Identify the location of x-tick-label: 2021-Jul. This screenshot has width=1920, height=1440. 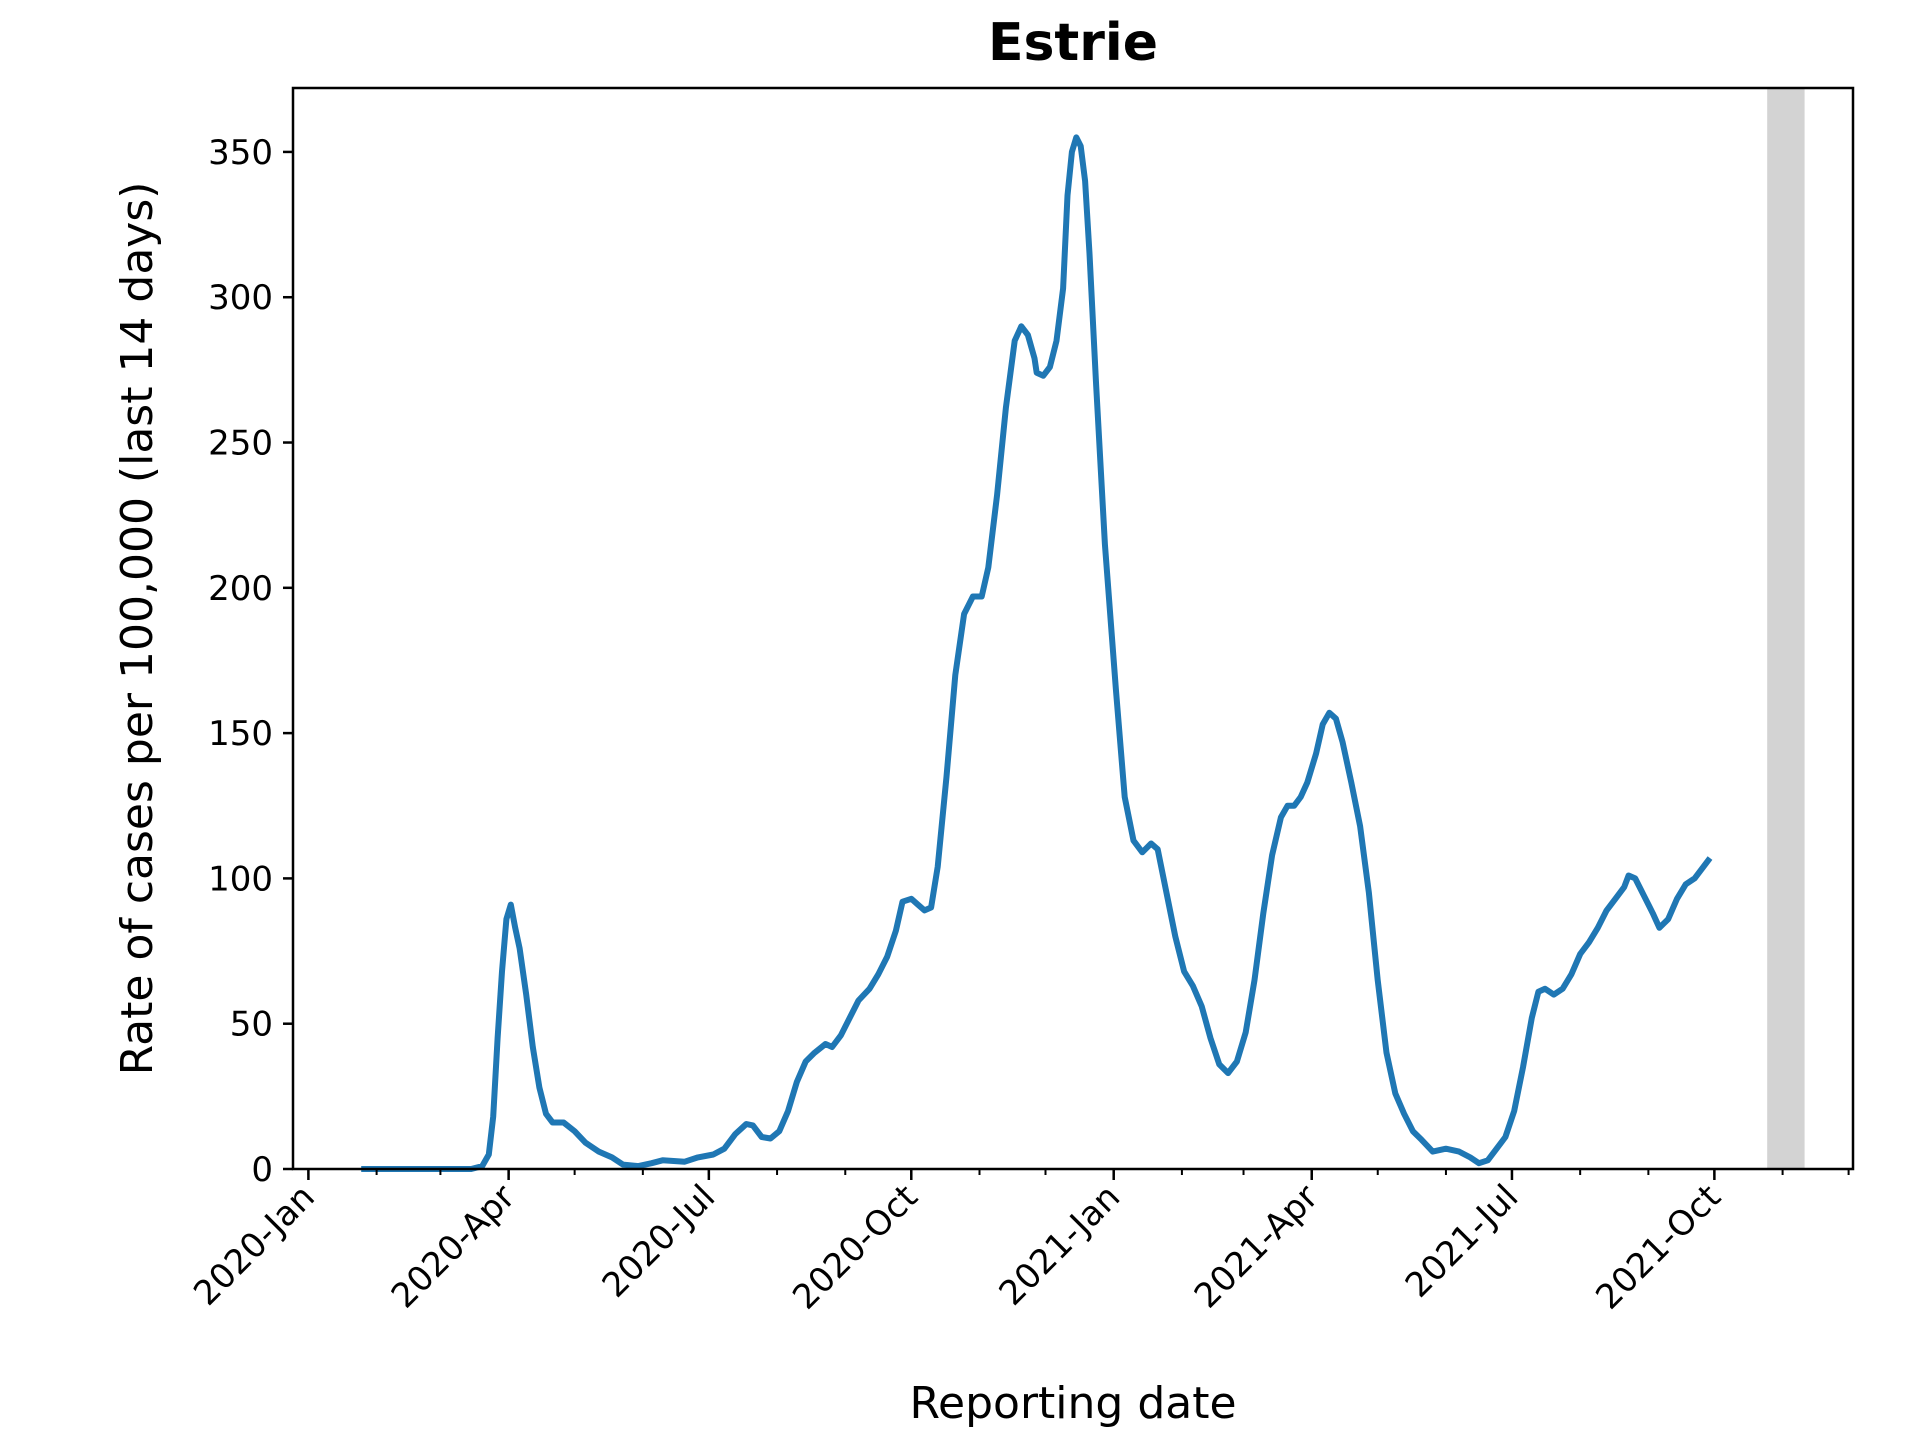
(1462, 1241).